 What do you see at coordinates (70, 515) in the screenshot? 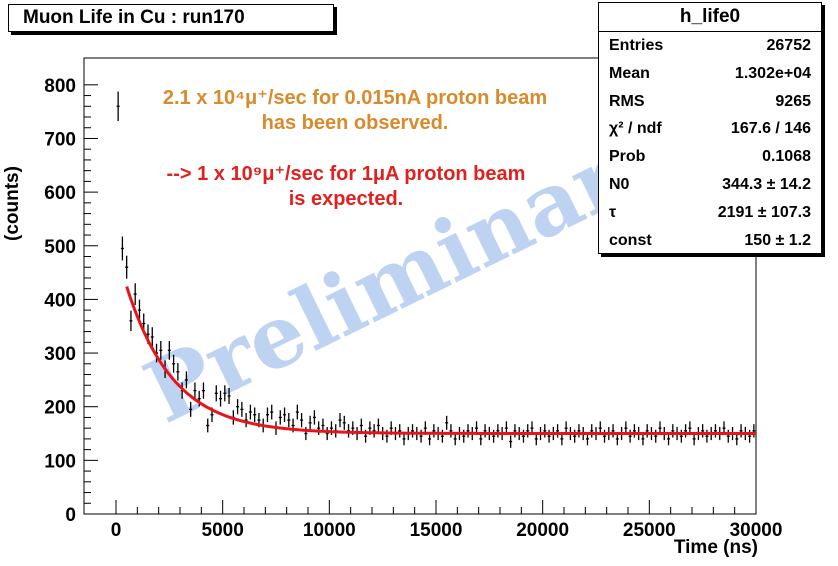
I see `y-tick-label: 0` at bounding box center [70, 515].